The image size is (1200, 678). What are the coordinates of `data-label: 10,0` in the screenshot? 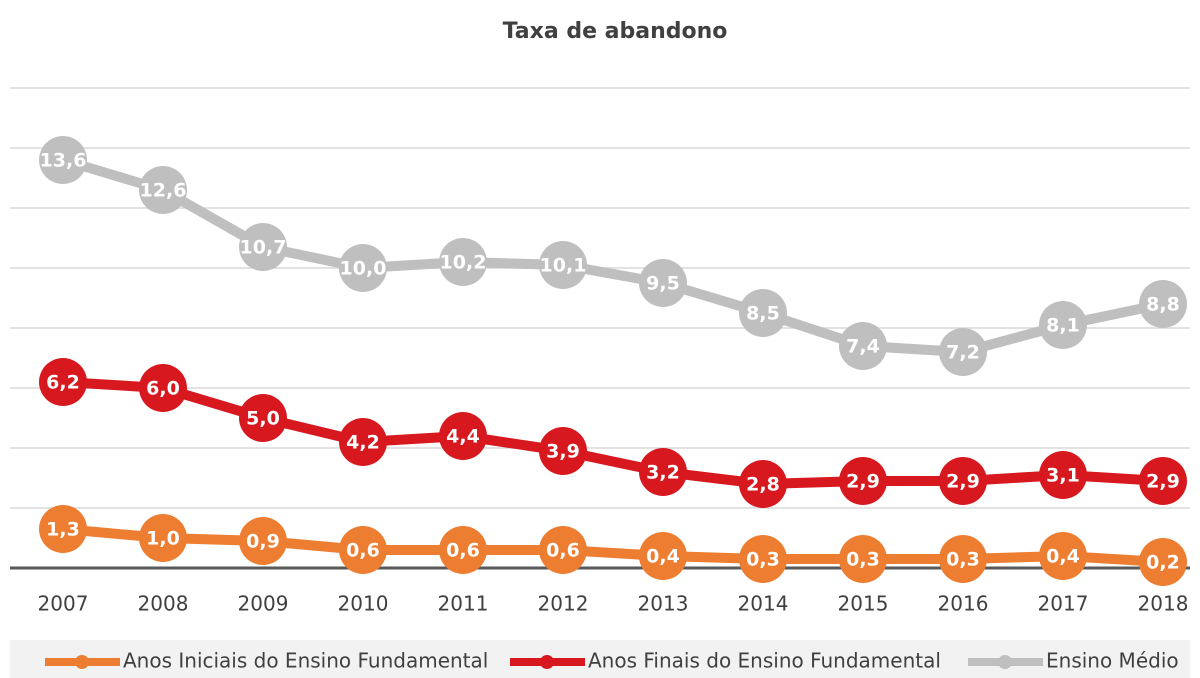 It's located at (363, 269).